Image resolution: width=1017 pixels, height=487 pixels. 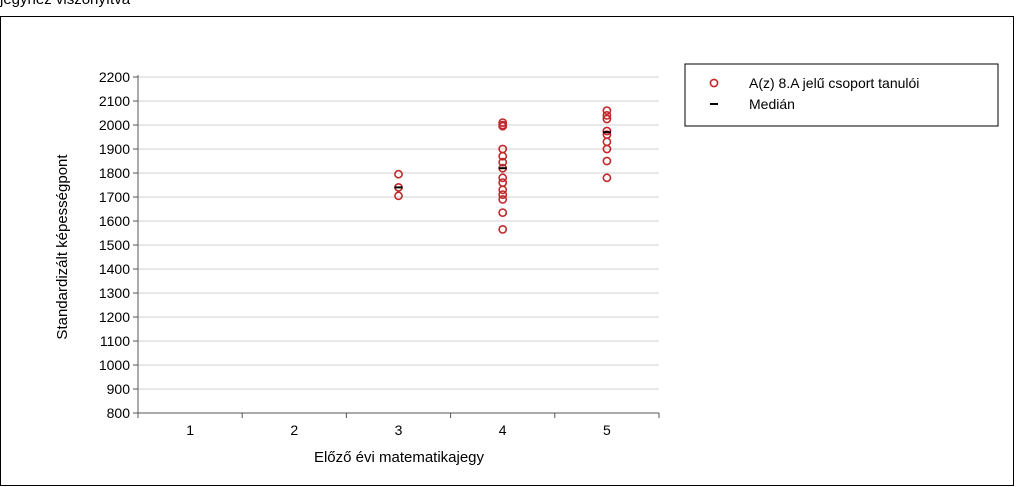 What do you see at coordinates (772, 104) in the screenshot?
I see `legend-label-median: Medián` at bounding box center [772, 104].